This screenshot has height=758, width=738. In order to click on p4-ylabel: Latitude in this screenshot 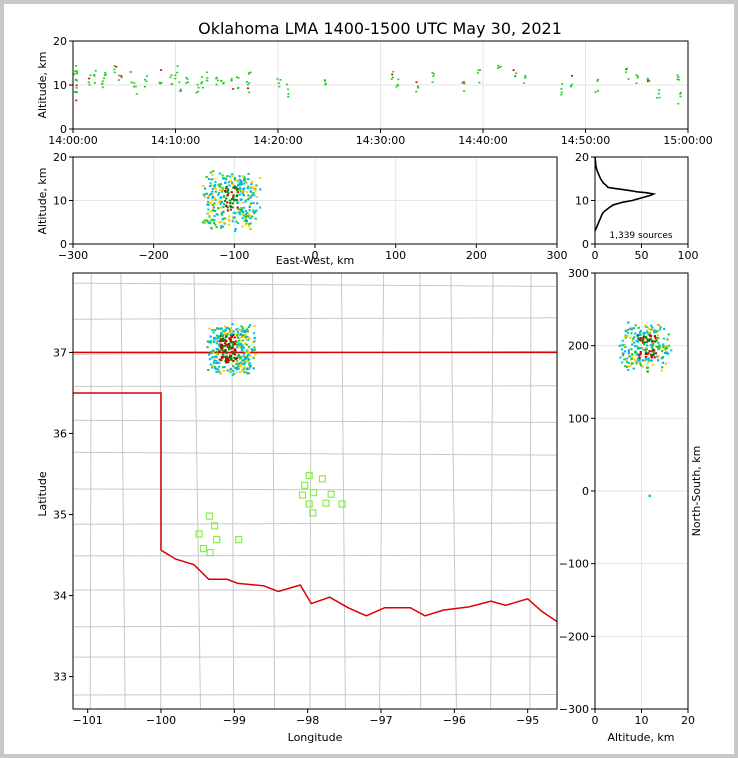, I will do `click(42, 494)`.